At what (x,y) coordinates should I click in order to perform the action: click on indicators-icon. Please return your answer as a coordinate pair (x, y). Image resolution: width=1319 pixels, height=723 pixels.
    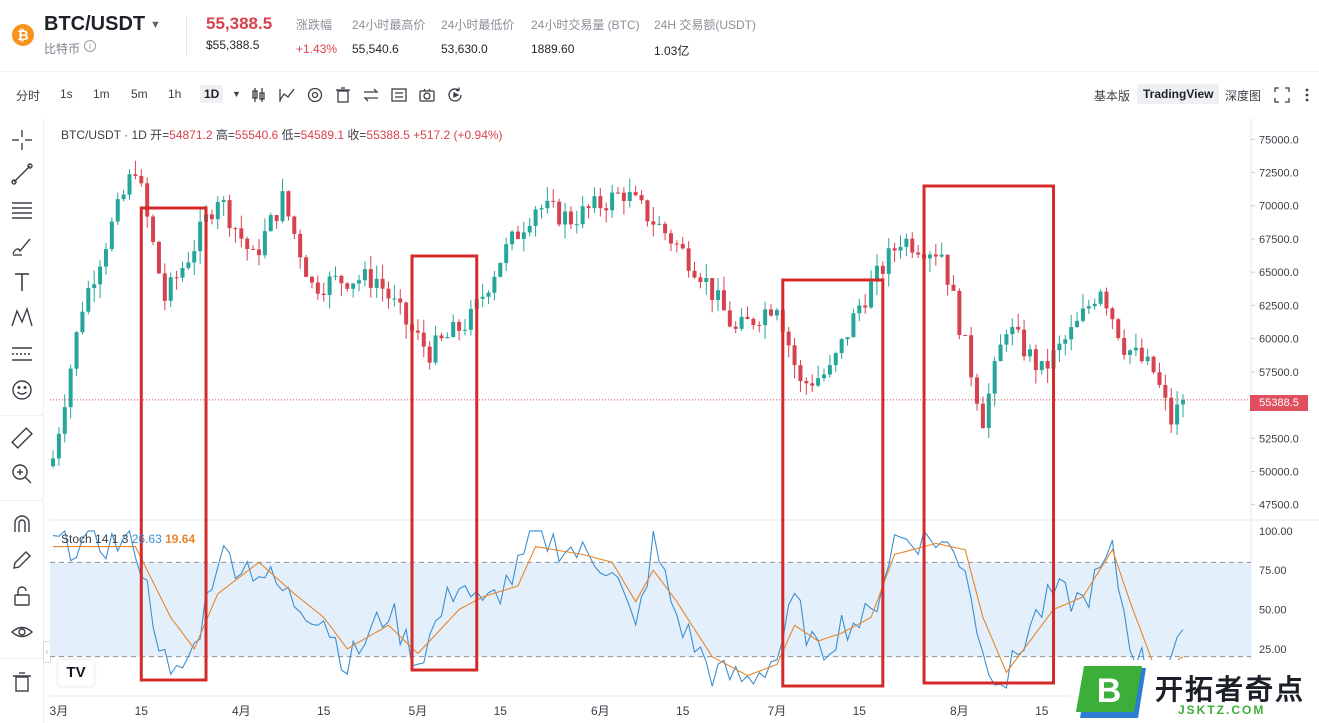
    Looking at the image, I should click on (287, 95).